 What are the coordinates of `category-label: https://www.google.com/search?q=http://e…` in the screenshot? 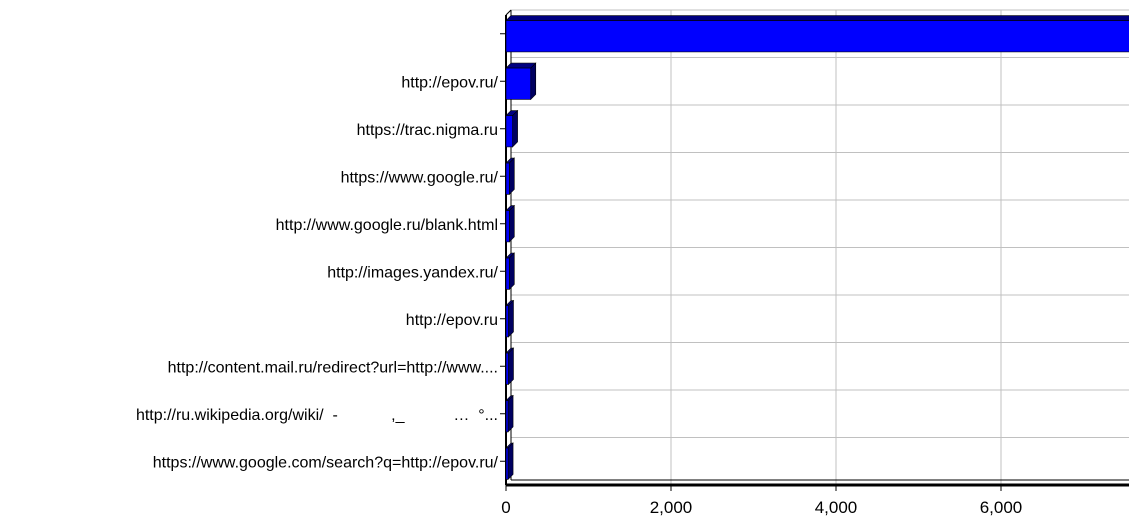 It's located at (326, 462).